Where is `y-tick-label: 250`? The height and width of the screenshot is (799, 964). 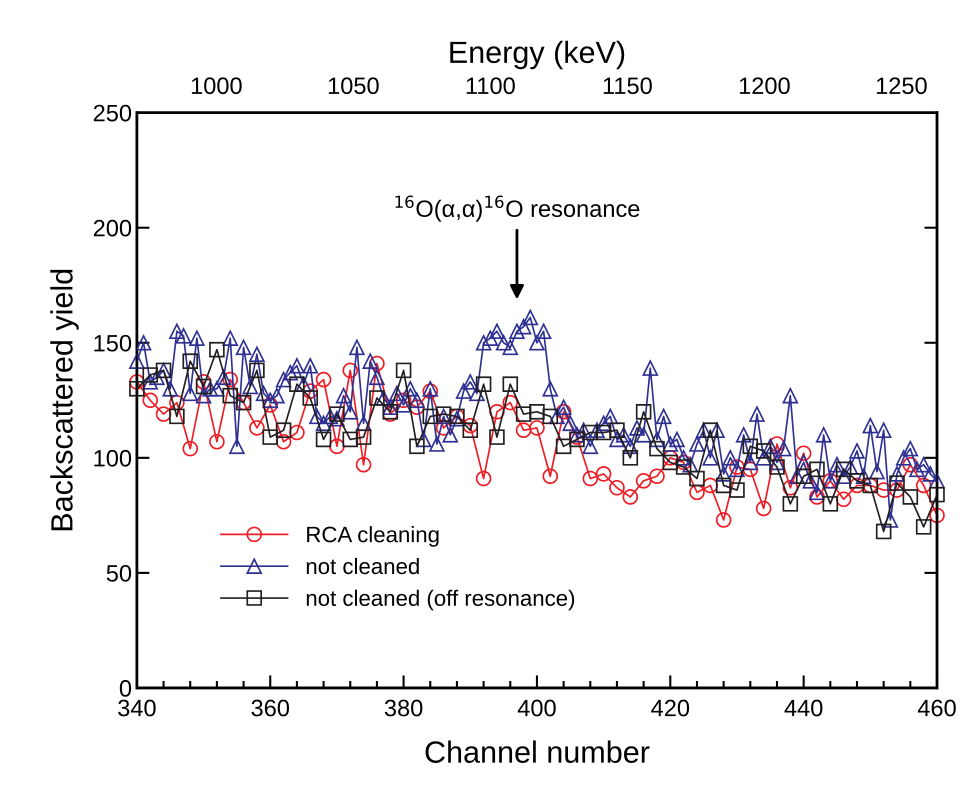 y-tick-label: 250 is located at coordinates (113, 113).